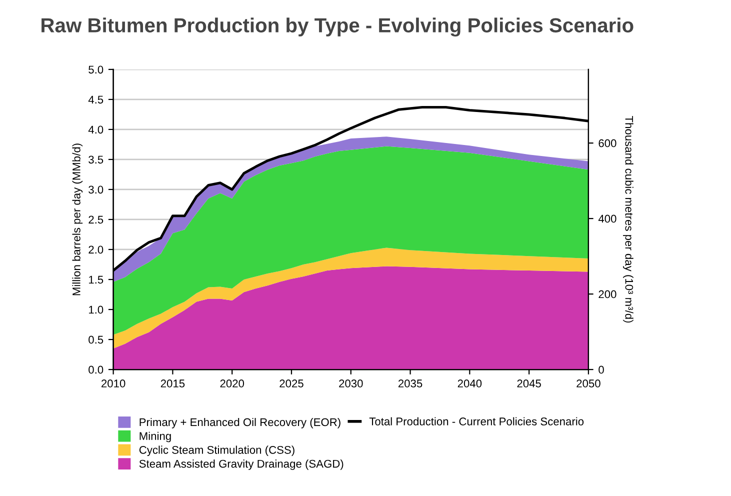 The height and width of the screenshot is (496, 731). I want to click on y-tick-label: 0.0, so click(96, 370).